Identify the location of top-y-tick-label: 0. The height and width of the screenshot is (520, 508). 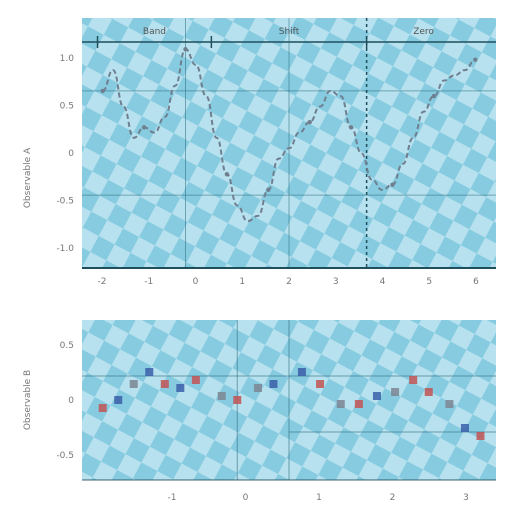
(71, 154).